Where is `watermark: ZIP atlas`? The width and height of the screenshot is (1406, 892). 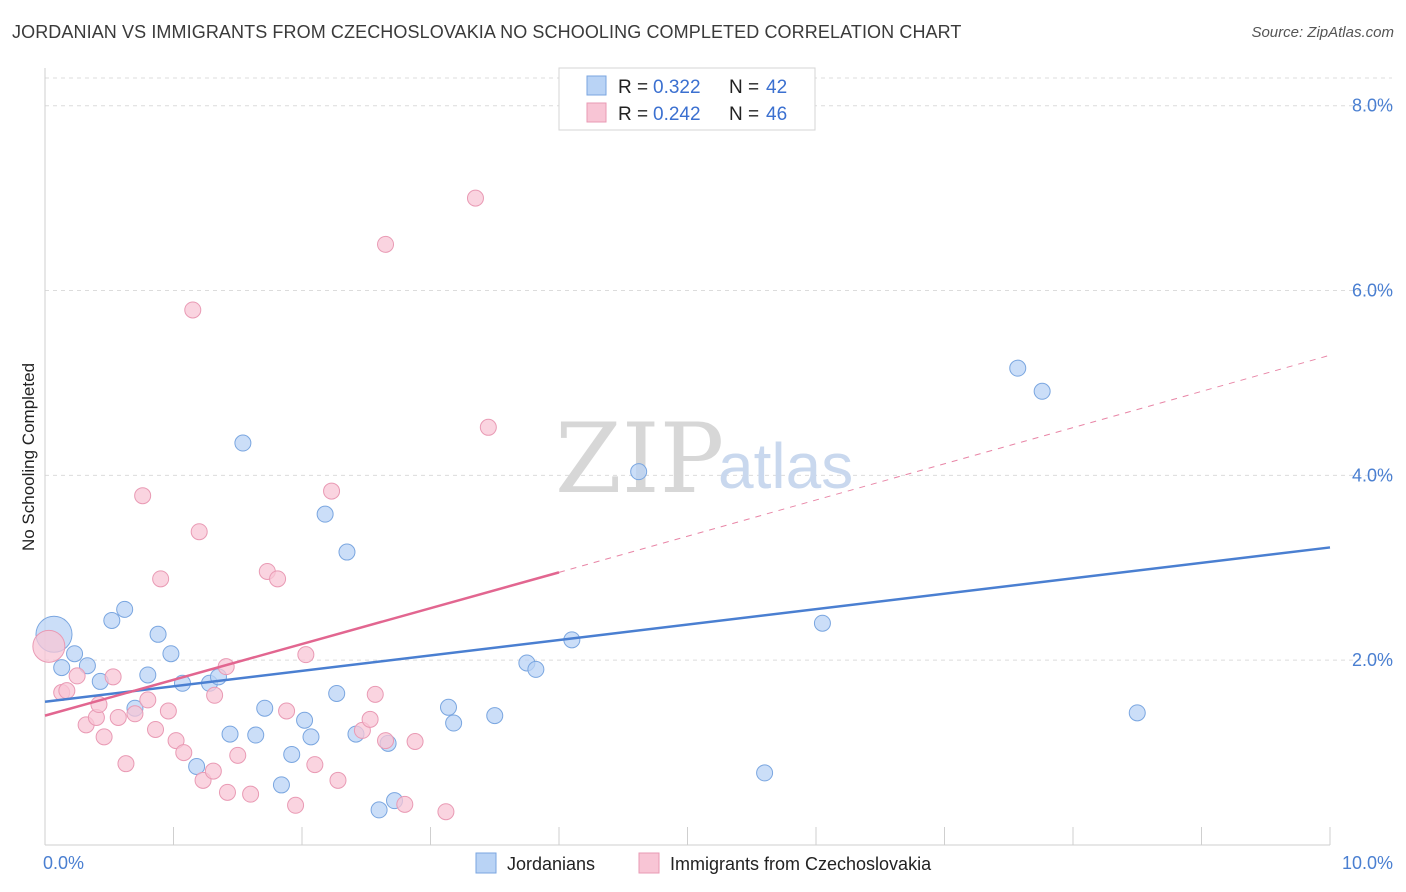 watermark: ZIP atlas is located at coordinates (704, 459).